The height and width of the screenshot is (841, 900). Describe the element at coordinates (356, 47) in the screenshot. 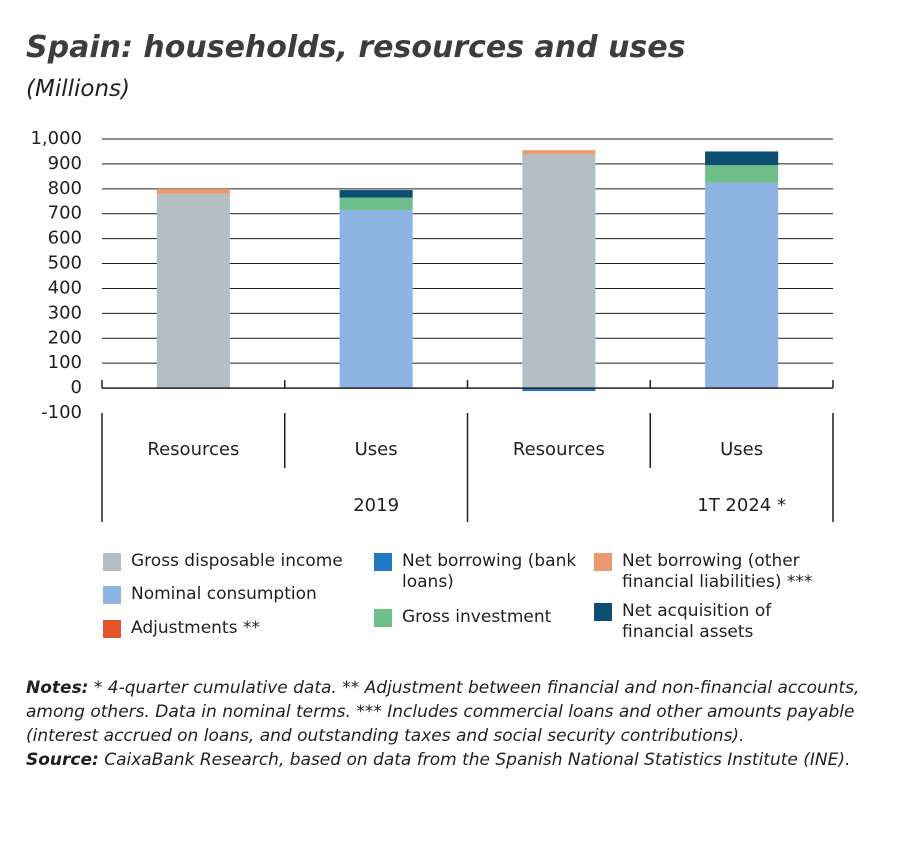

I see `chart-title: Spain: households, resources and uses` at that location.